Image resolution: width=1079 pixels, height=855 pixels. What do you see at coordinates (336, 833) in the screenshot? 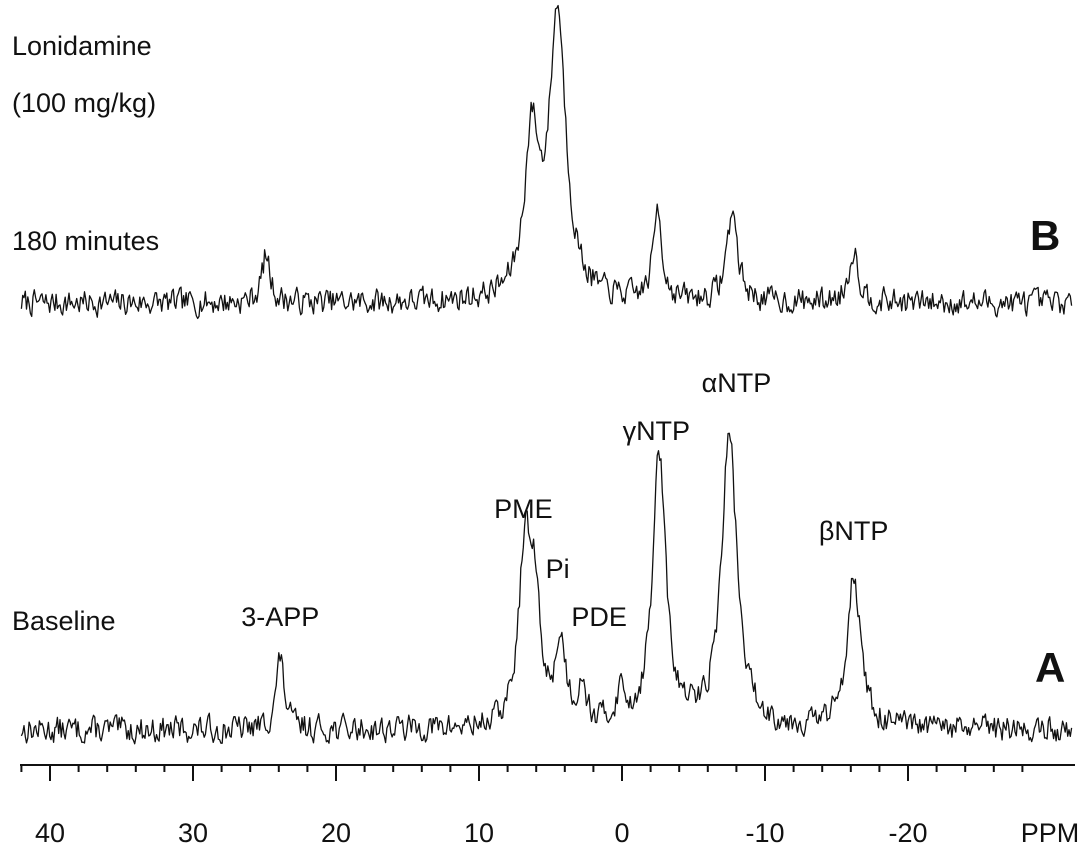
I see `x-tick-label-2: 20` at bounding box center [336, 833].